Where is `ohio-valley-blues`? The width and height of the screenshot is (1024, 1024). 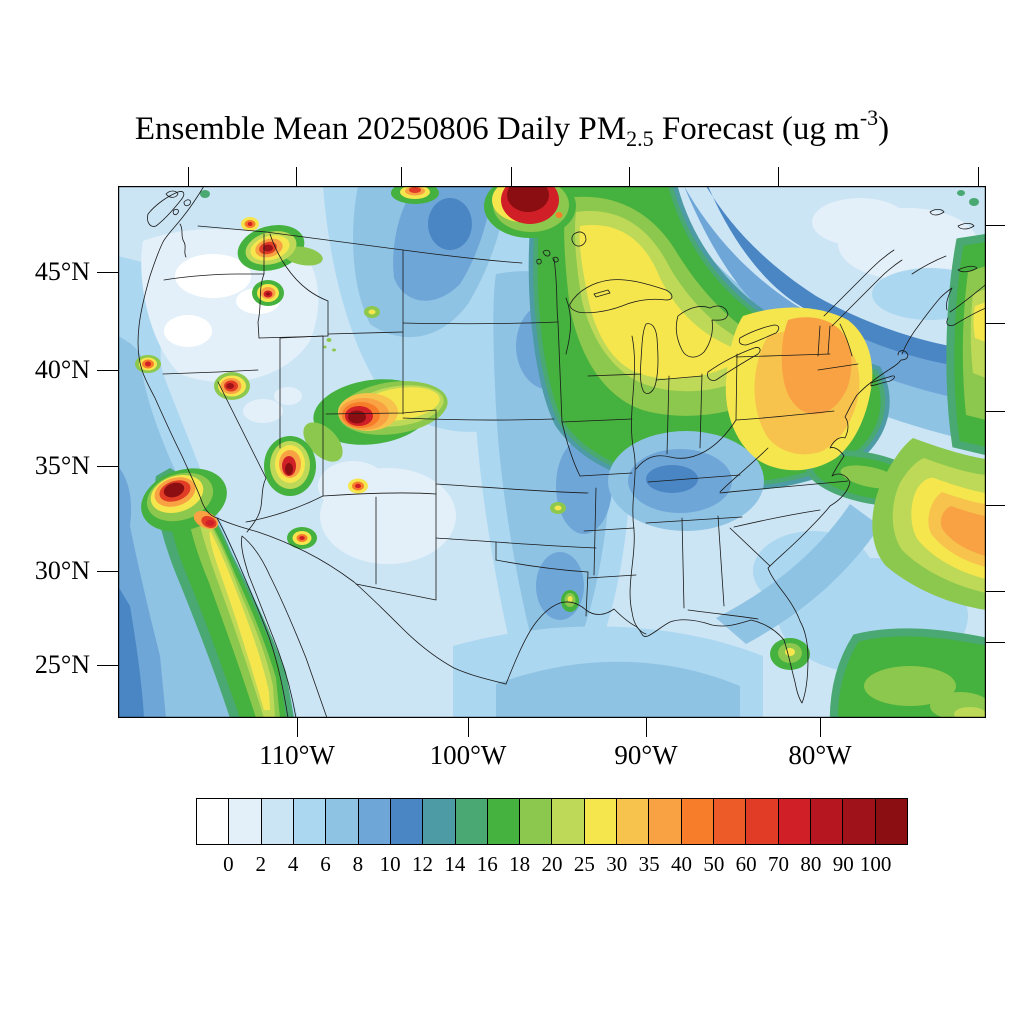 ohio-valley-blues is located at coordinates (686, 481).